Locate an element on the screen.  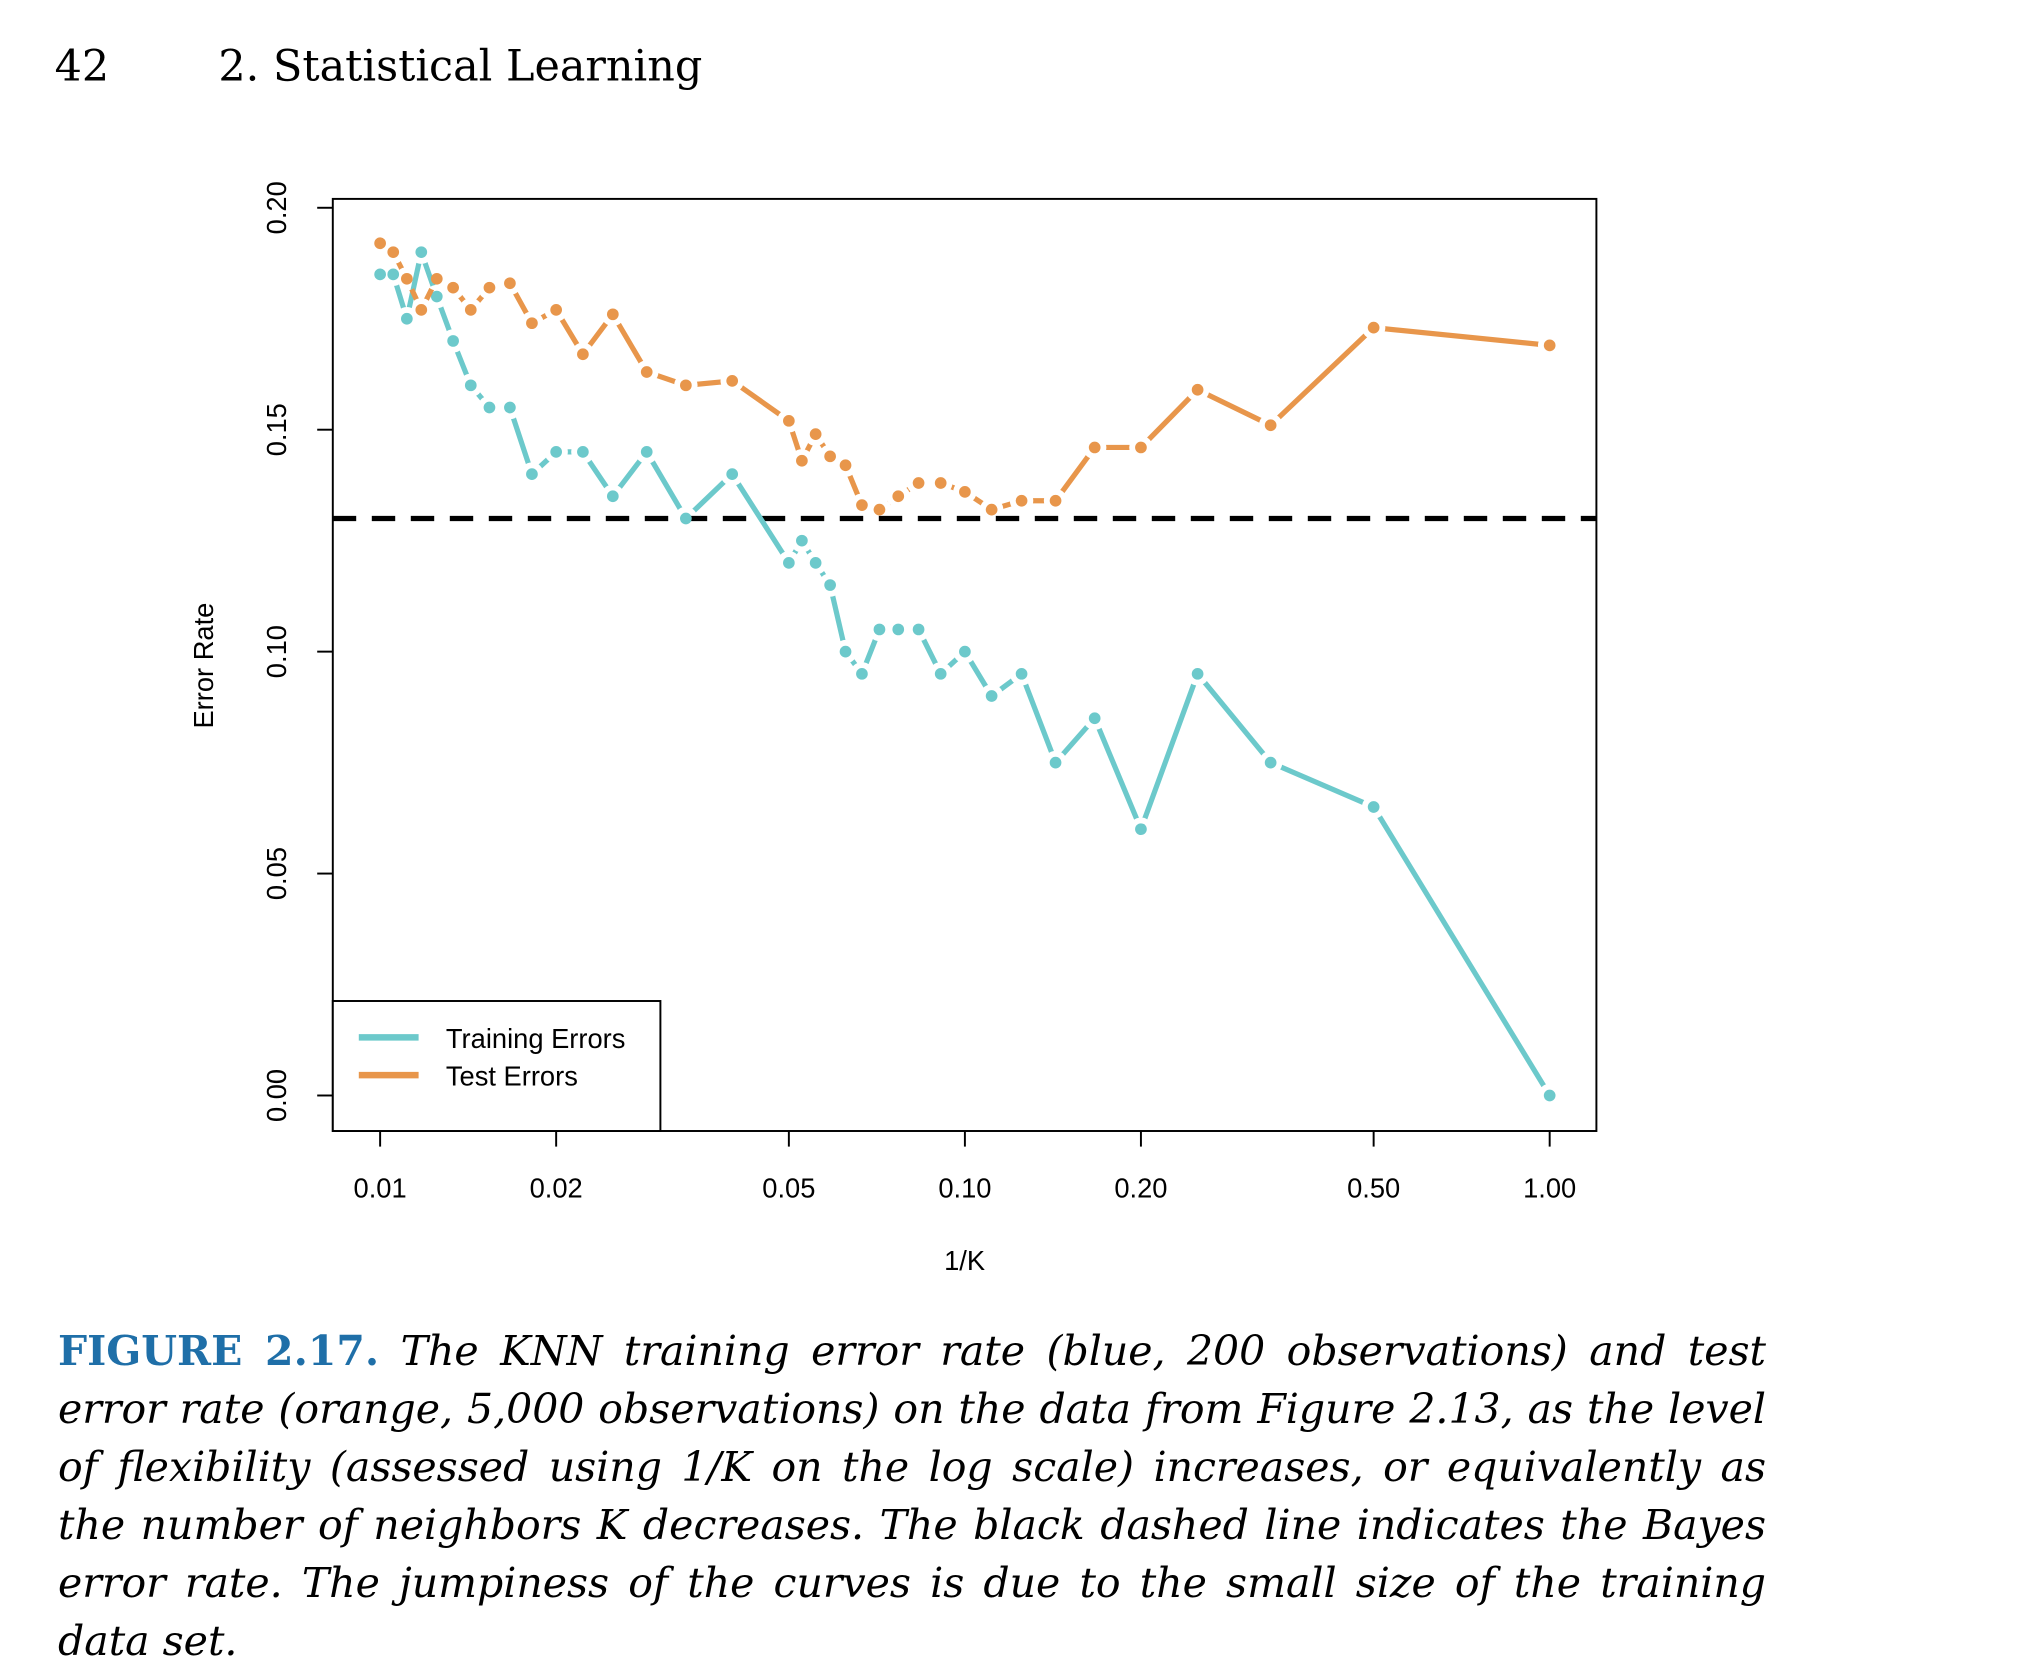
y-tick-label: 0.20 is located at coordinates (276, 207).